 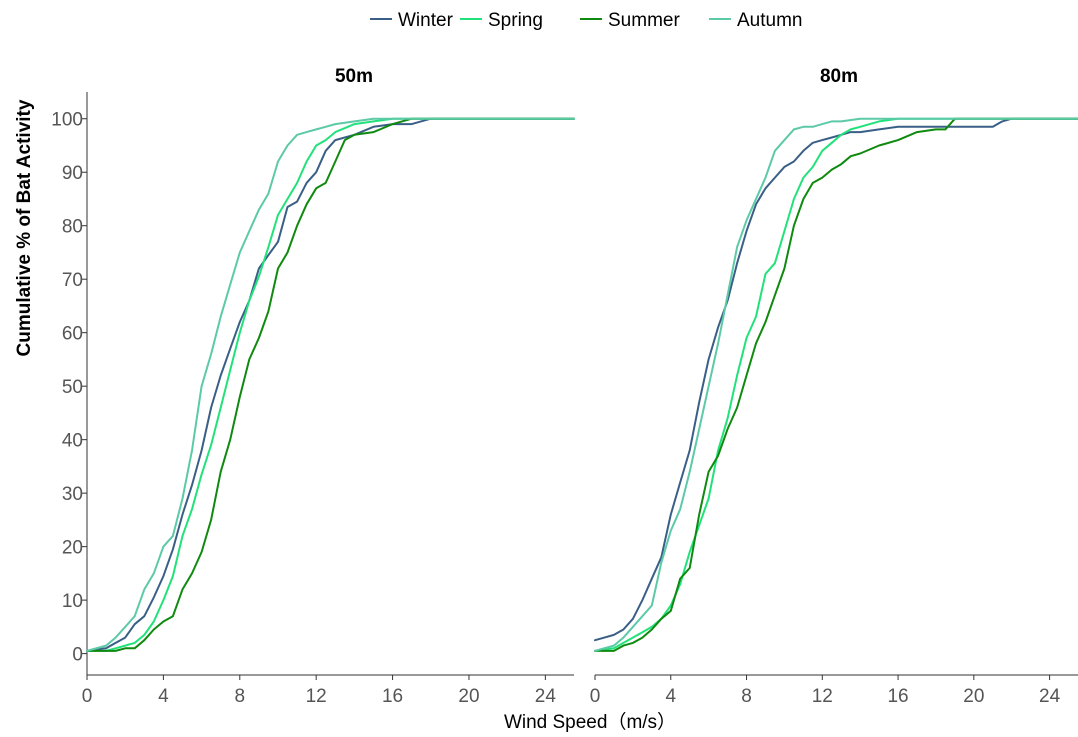 I want to click on legend-label-spring: Spring, so click(x=515, y=20).